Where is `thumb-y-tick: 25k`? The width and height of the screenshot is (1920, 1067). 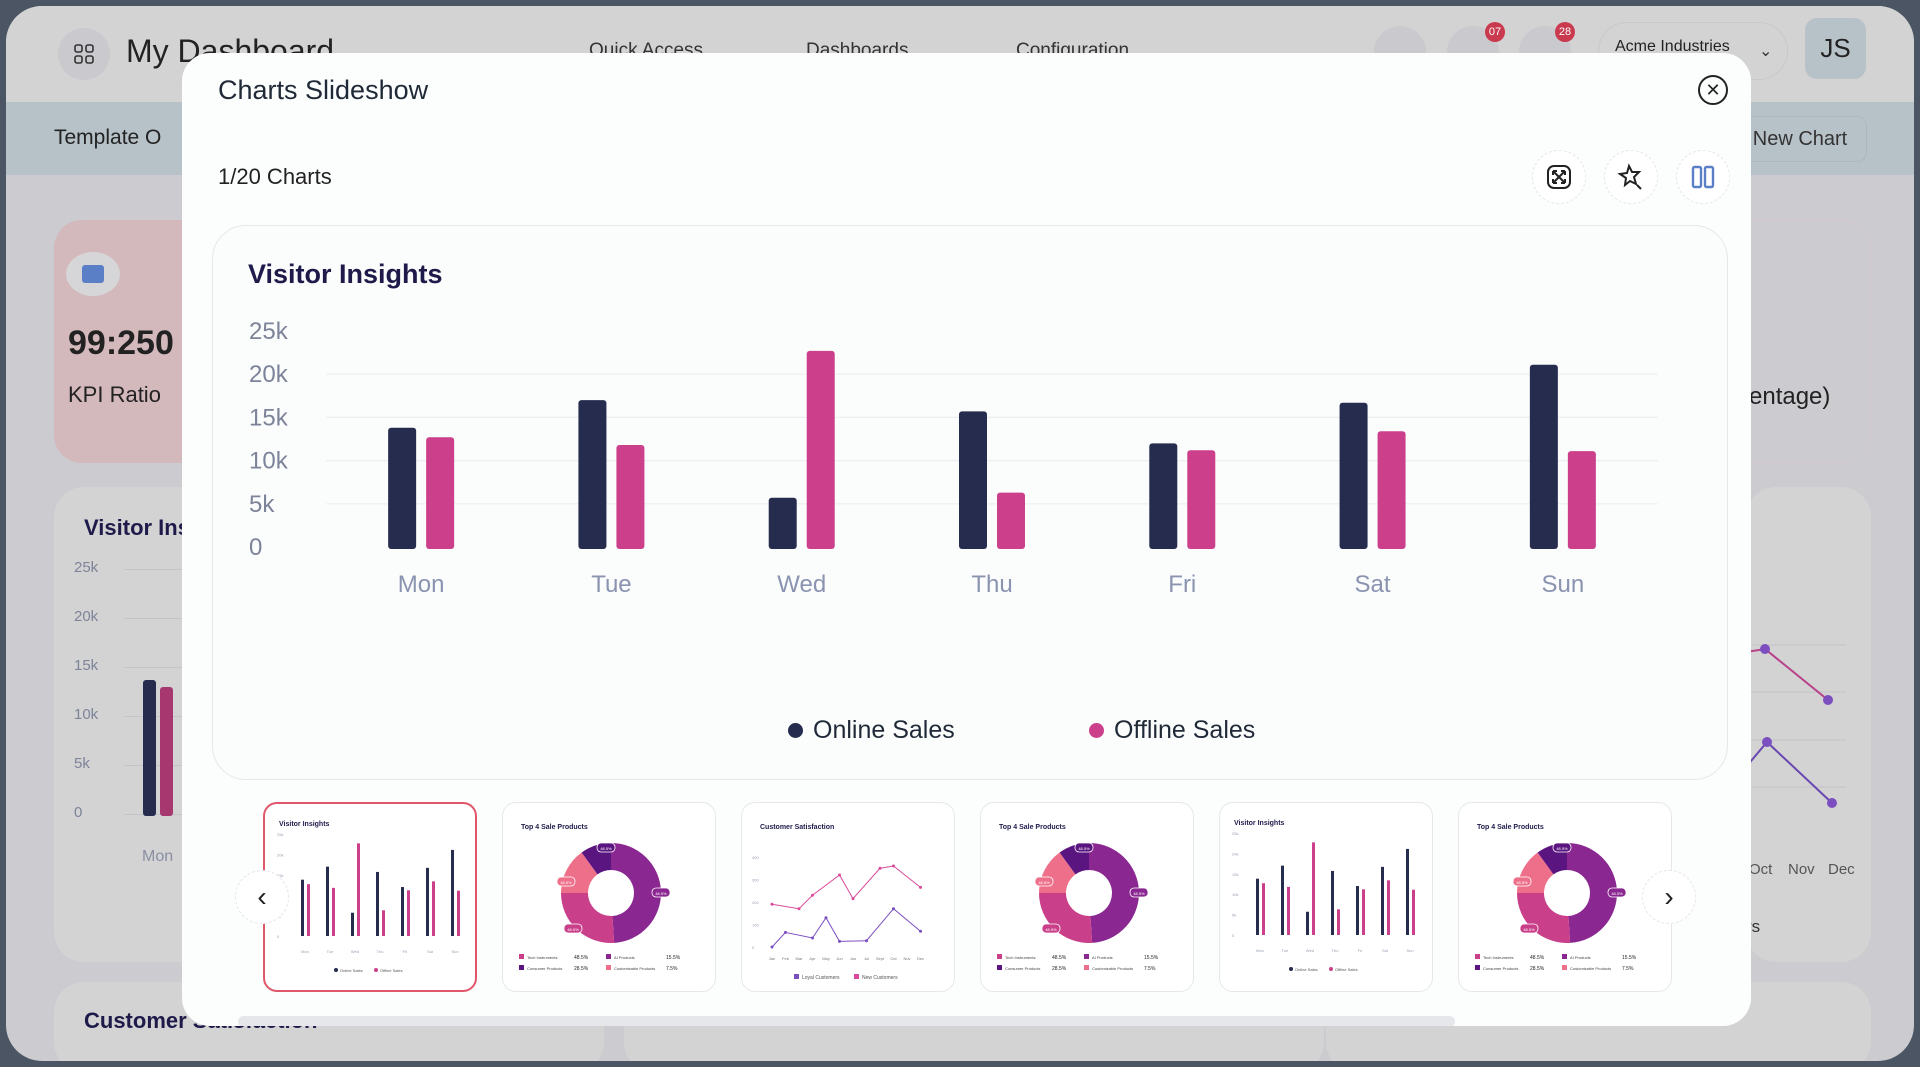 thumb-y-tick: 25k is located at coordinates (280, 834).